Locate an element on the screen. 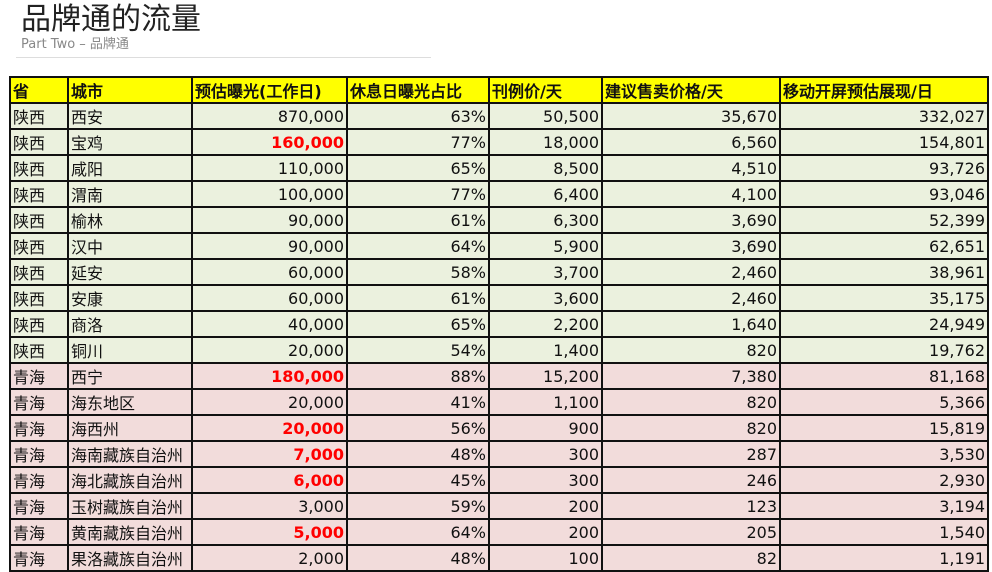 This screenshot has height=572, width=992. cell-city: 玉树藏族自治州 is located at coordinates (130, 506).